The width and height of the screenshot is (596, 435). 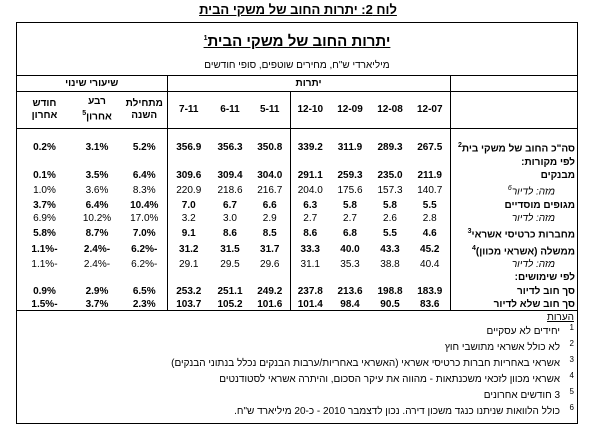 What do you see at coordinates (390, 265) in the screenshot?
I see `cell-value: 38.8` at bounding box center [390, 265].